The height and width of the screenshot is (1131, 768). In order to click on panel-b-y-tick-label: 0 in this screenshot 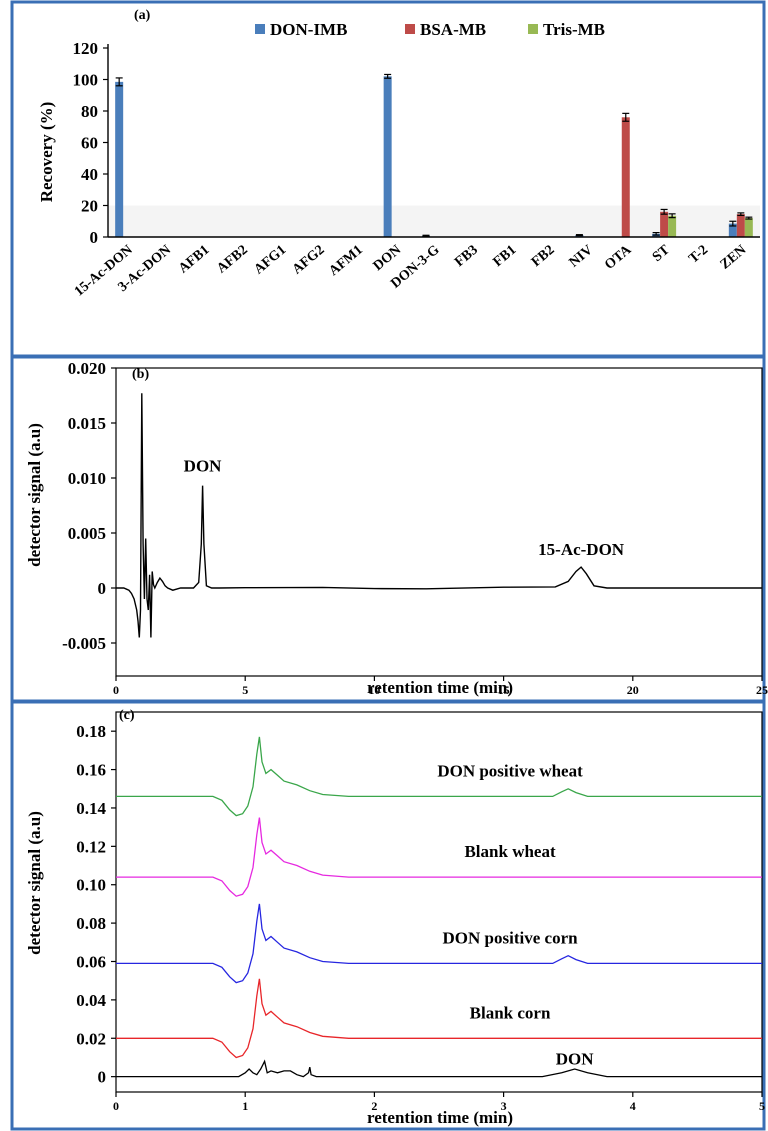, I will do `click(102, 588)`.